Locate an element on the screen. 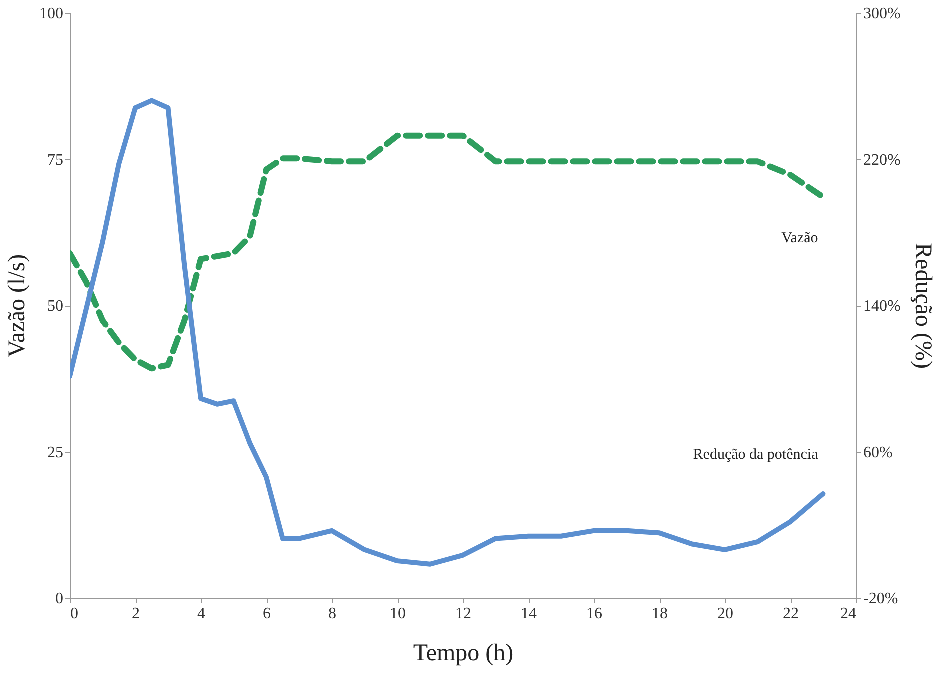 Image resolution: width=951 pixels, height=680 pixels. x-tick-label: 24 is located at coordinates (848, 614).